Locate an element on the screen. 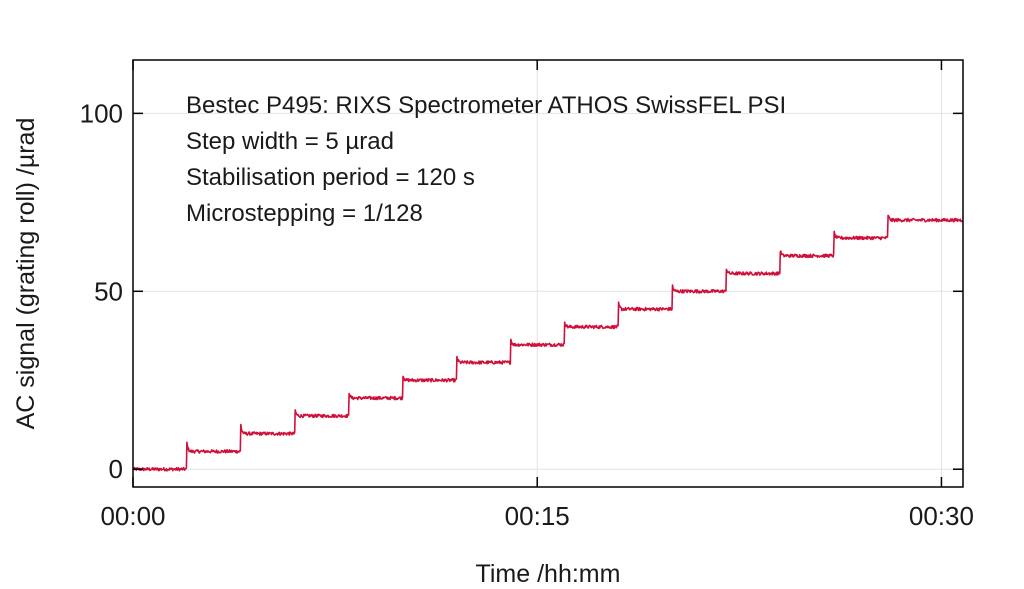 This screenshot has height=589, width=1024. x-tick-label-1: 00:15 is located at coordinates (537, 516).